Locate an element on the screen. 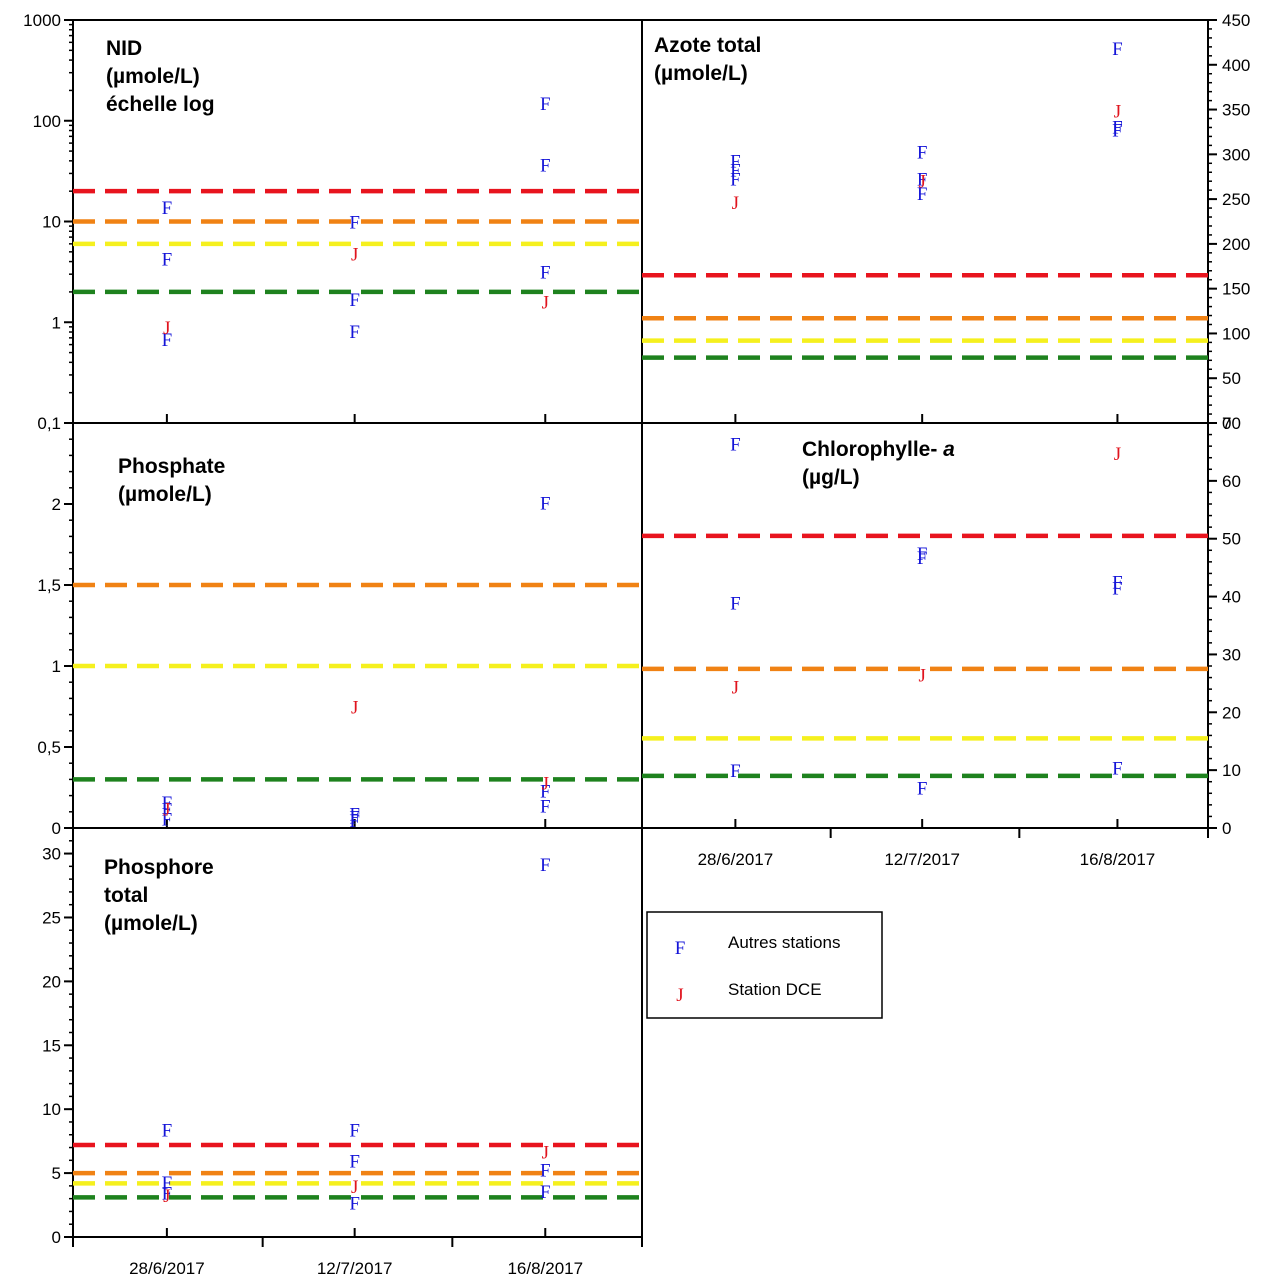 This screenshot has width=1268, height=1281. azote-y-tick-label: 400 is located at coordinates (1236, 65).